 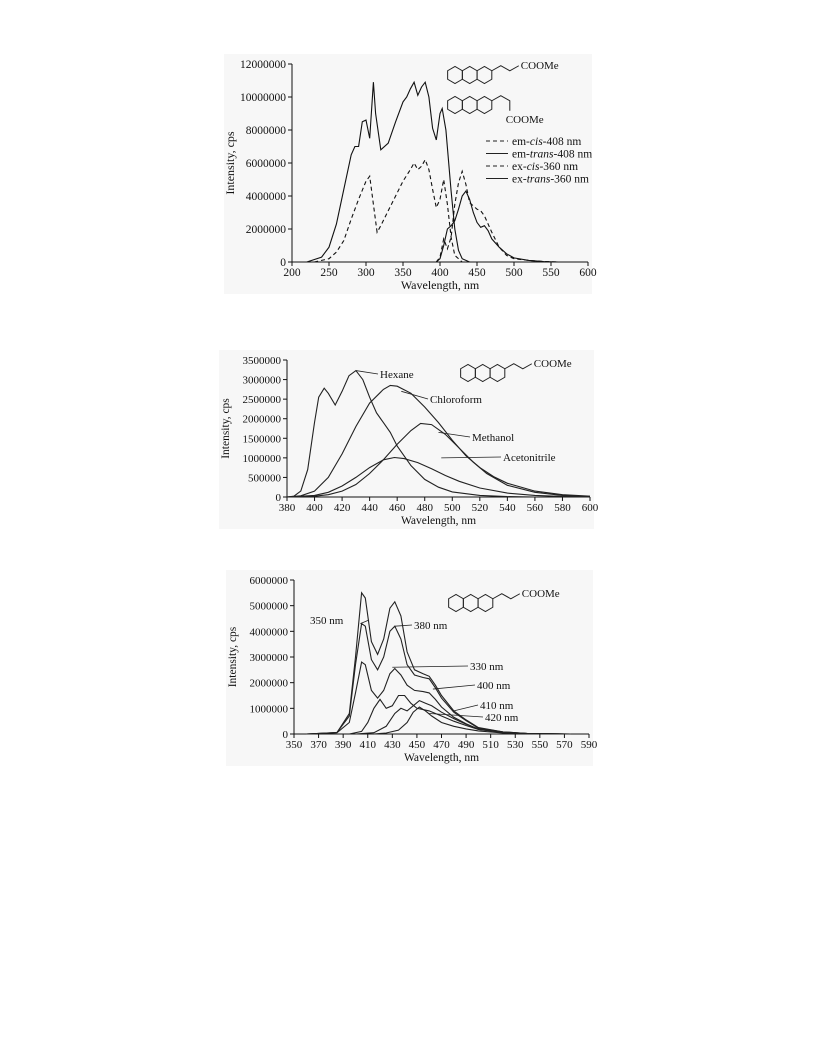 What do you see at coordinates (262, 400) in the screenshot?
I see `y-tick-label: 2500000` at bounding box center [262, 400].